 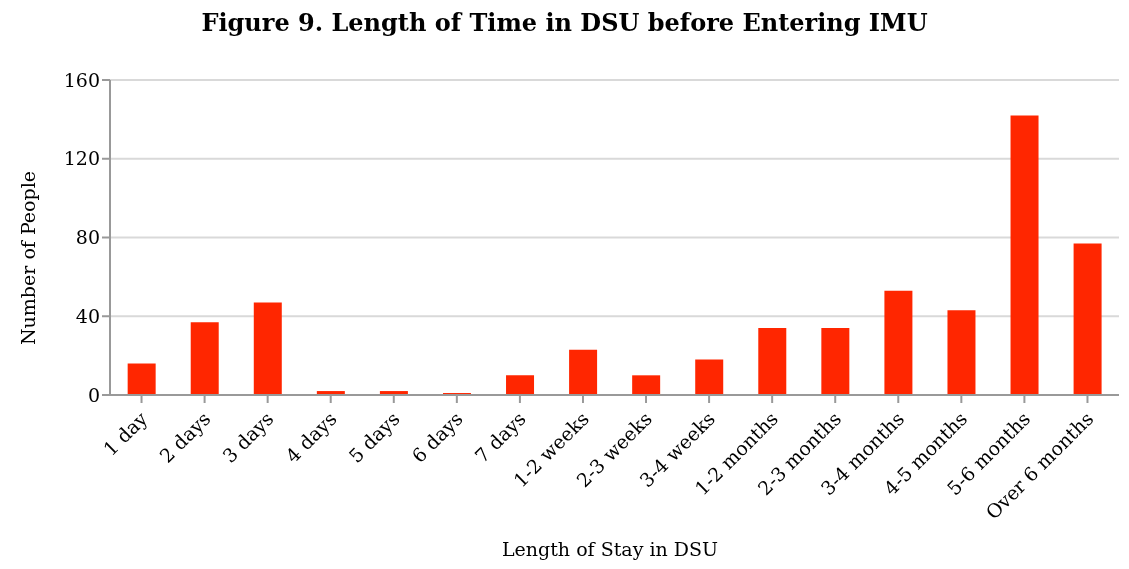 I want to click on x-tick-label: 1 day, so click(x=125, y=433).